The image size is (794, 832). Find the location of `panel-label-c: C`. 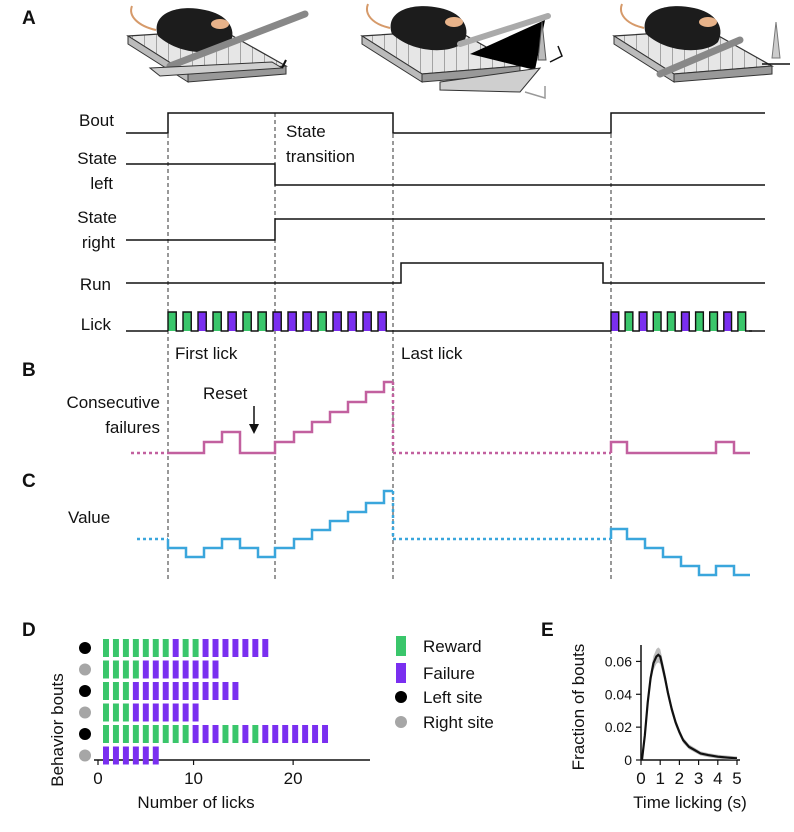

panel-label-c: C is located at coordinates (29, 481).